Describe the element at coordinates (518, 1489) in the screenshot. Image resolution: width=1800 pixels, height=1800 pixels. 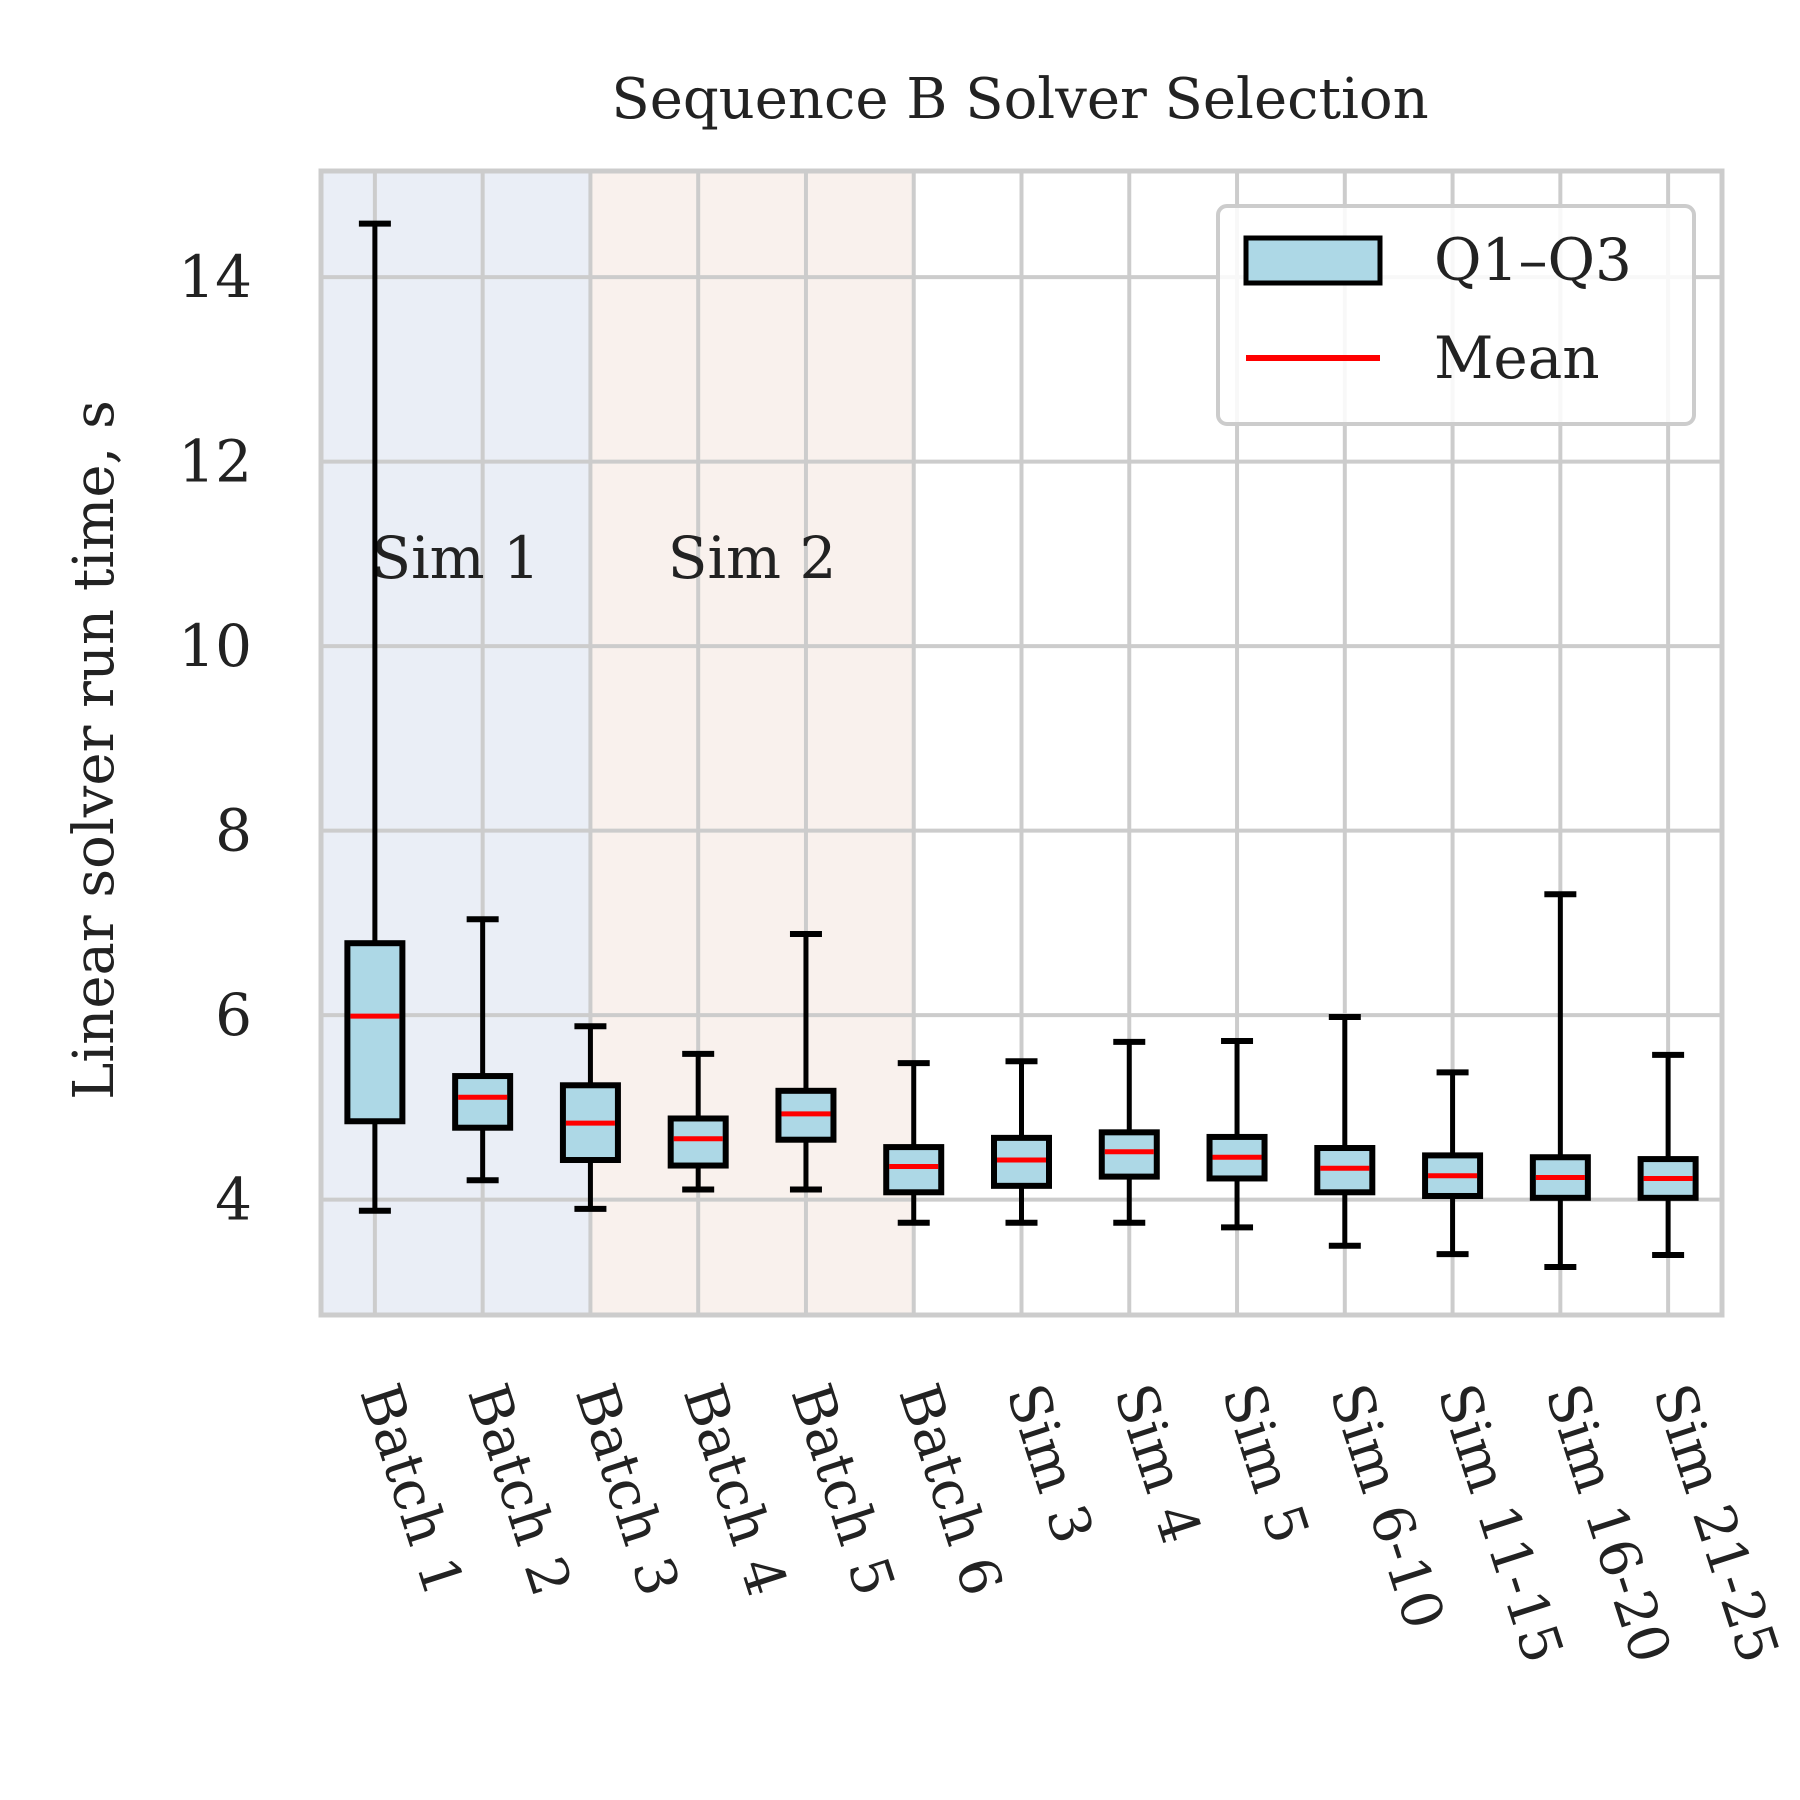
I see `x-tick-label: Batch 2` at that location.